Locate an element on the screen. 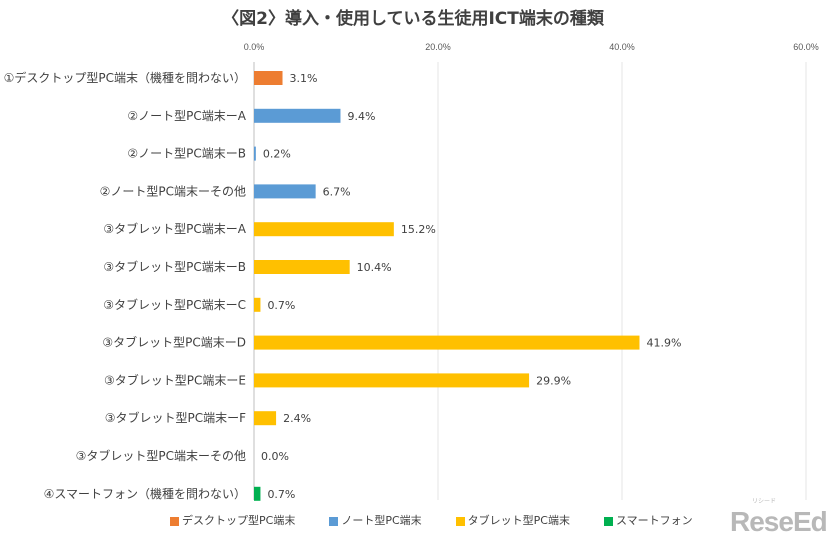 The height and width of the screenshot is (539, 826). data-label: 41.9% is located at coordinates (663, 343).